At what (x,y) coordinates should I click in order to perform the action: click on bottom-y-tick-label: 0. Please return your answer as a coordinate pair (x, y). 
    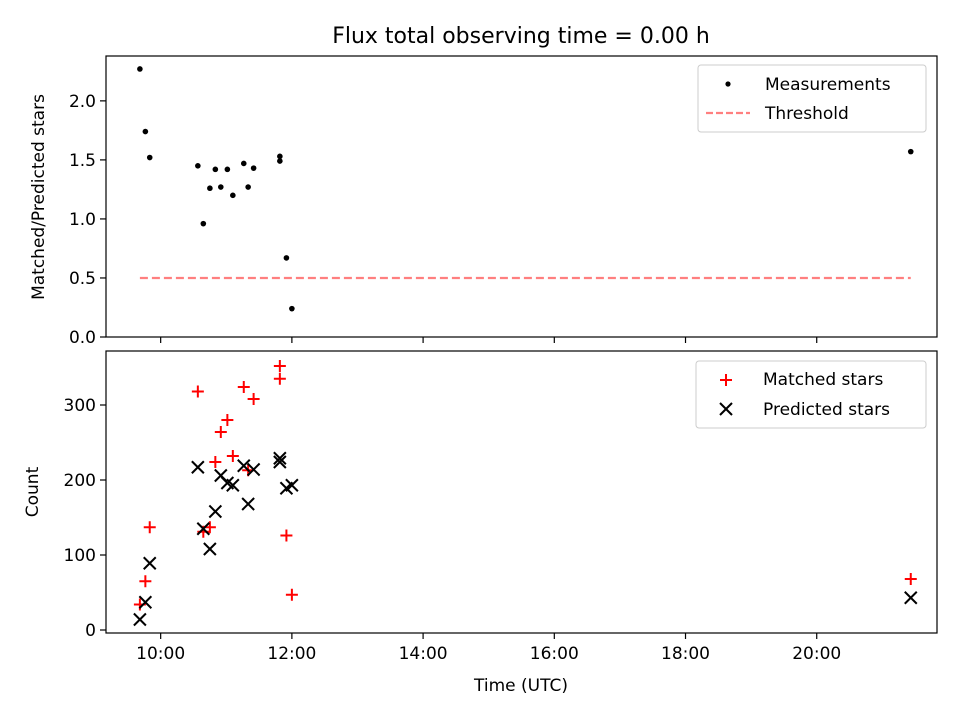
    Looking at the image, I should click on (90, 631).